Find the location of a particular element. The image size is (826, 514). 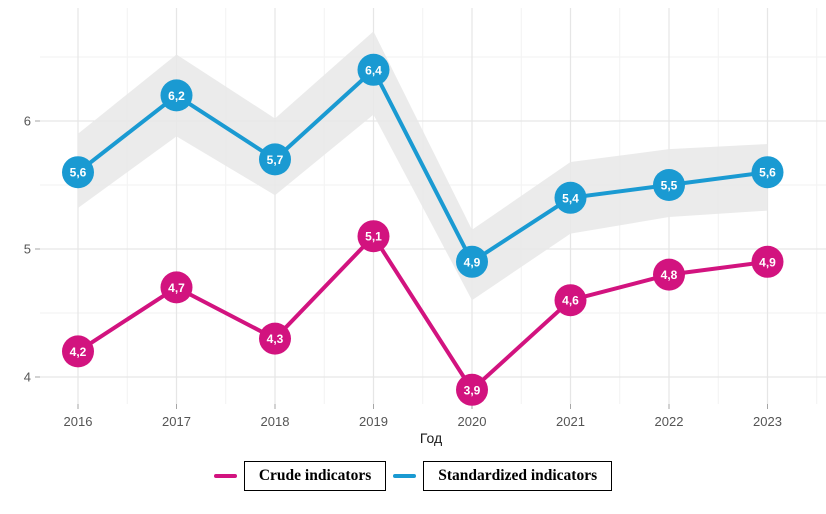

data-point-label: 3,9 is located at coordinates (472, 390).